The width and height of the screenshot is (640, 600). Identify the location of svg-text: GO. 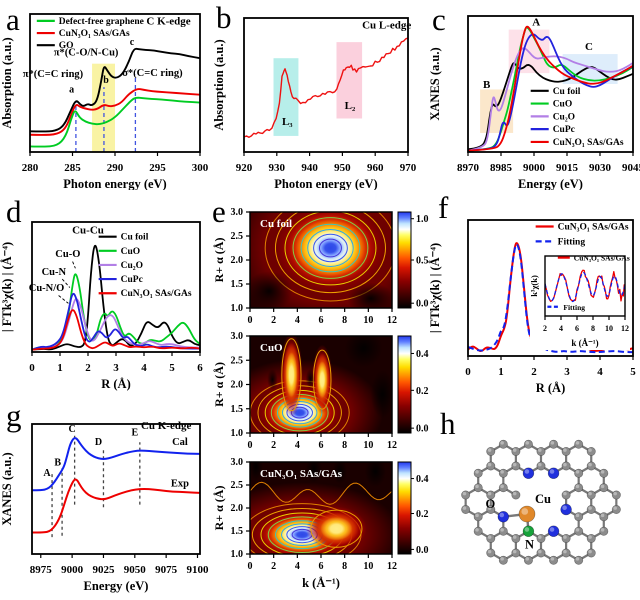
(66, 46).